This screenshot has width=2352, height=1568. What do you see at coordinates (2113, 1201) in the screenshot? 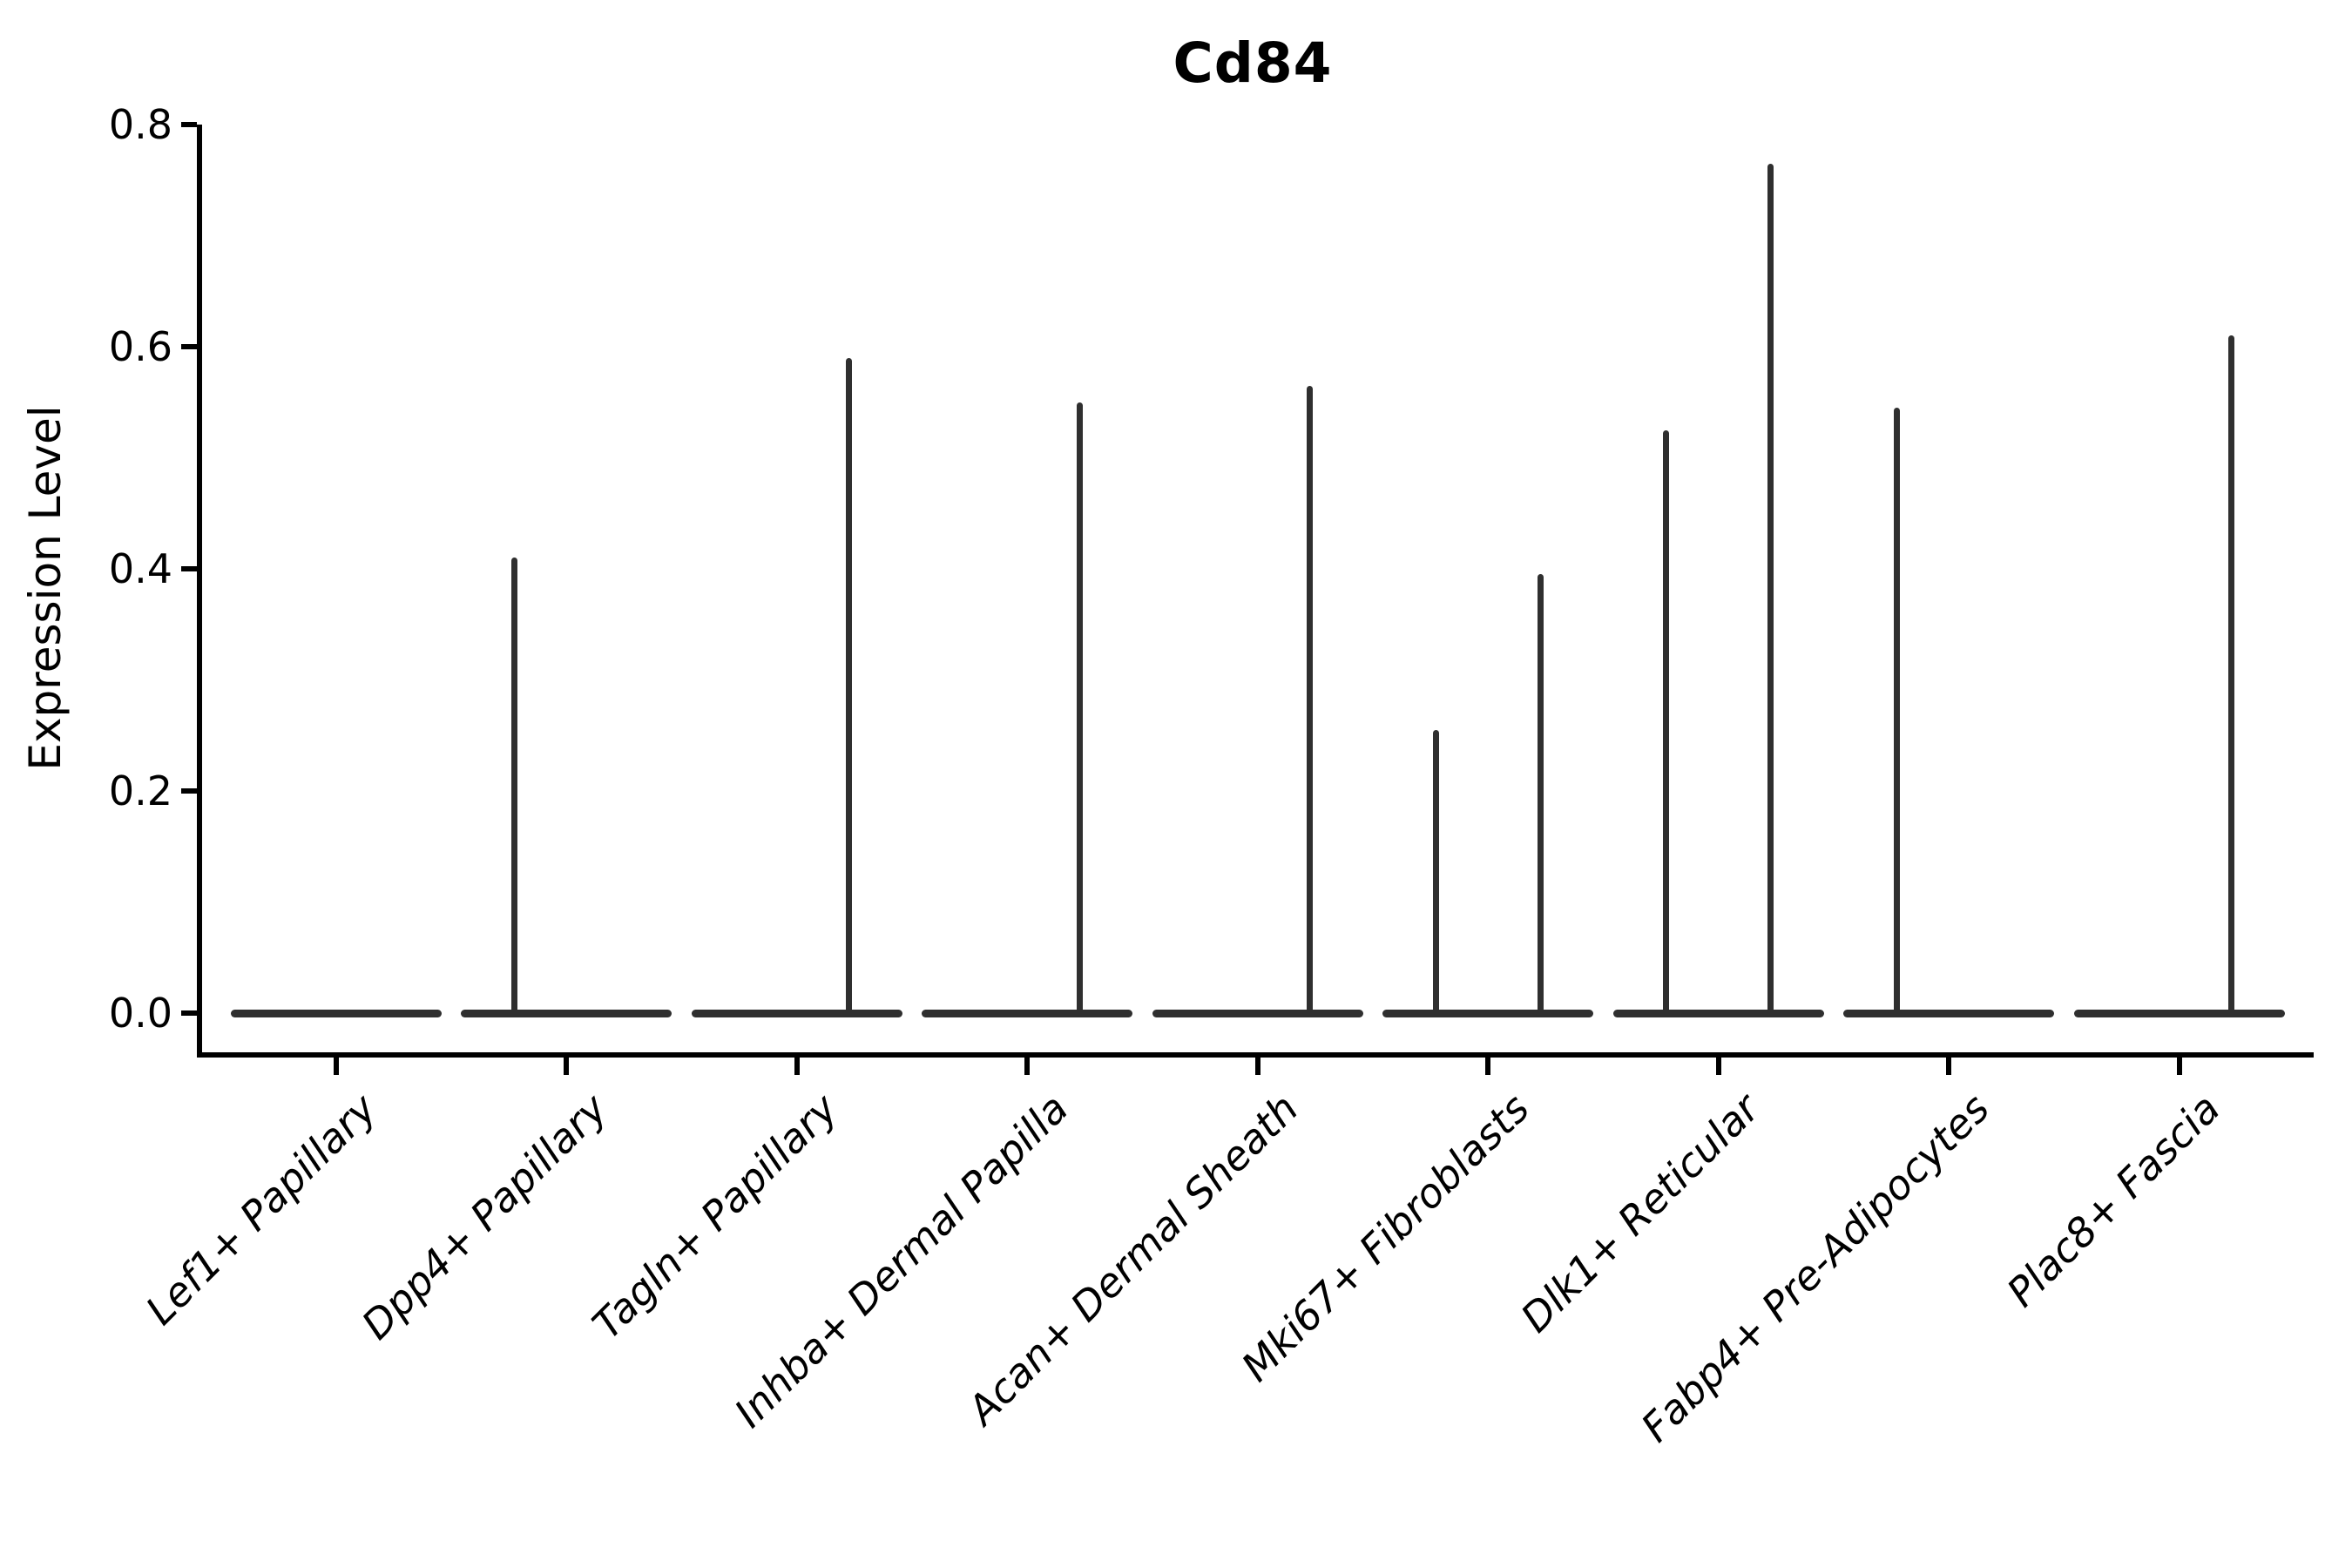
I see `x-tick-label: Plac8+ Fascia` at bounding box center [2113, 1201].